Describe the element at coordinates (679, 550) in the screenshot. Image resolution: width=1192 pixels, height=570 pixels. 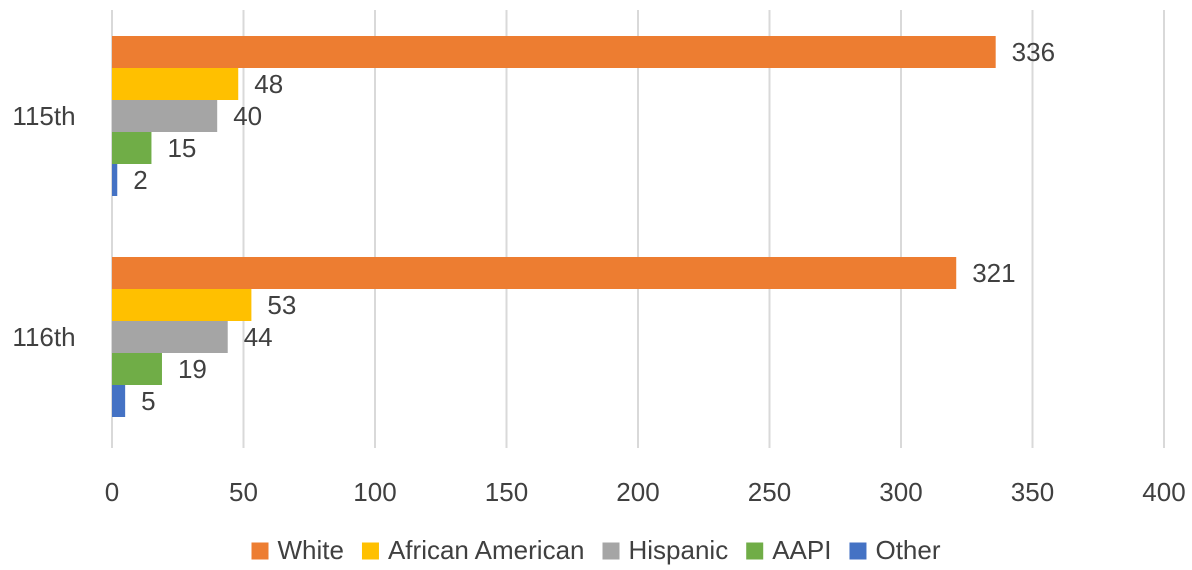
I see `legend-label: Hispanic` at that location.